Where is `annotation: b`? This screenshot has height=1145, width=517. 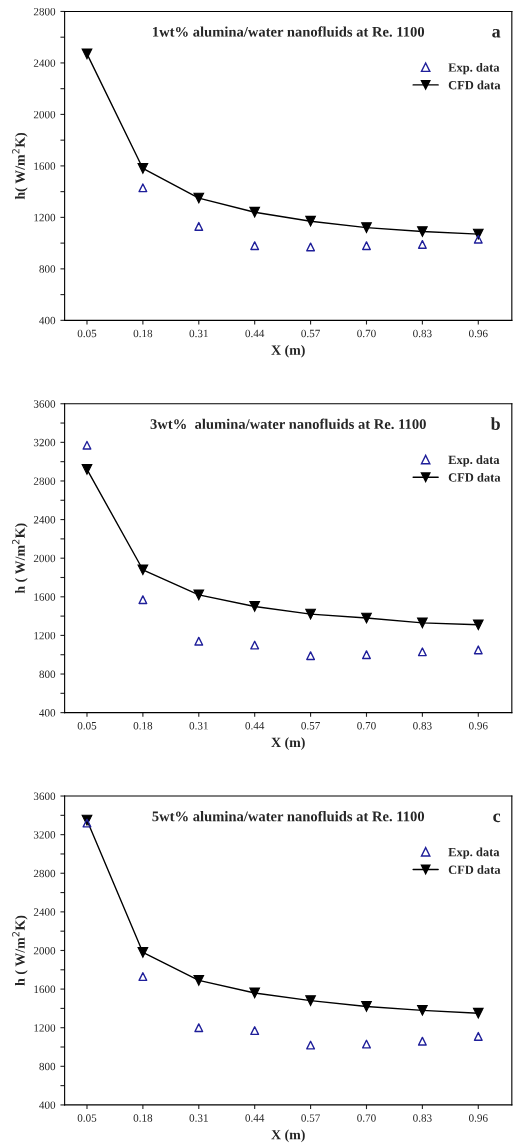 annotation: b is located at coordinates (495, 423).